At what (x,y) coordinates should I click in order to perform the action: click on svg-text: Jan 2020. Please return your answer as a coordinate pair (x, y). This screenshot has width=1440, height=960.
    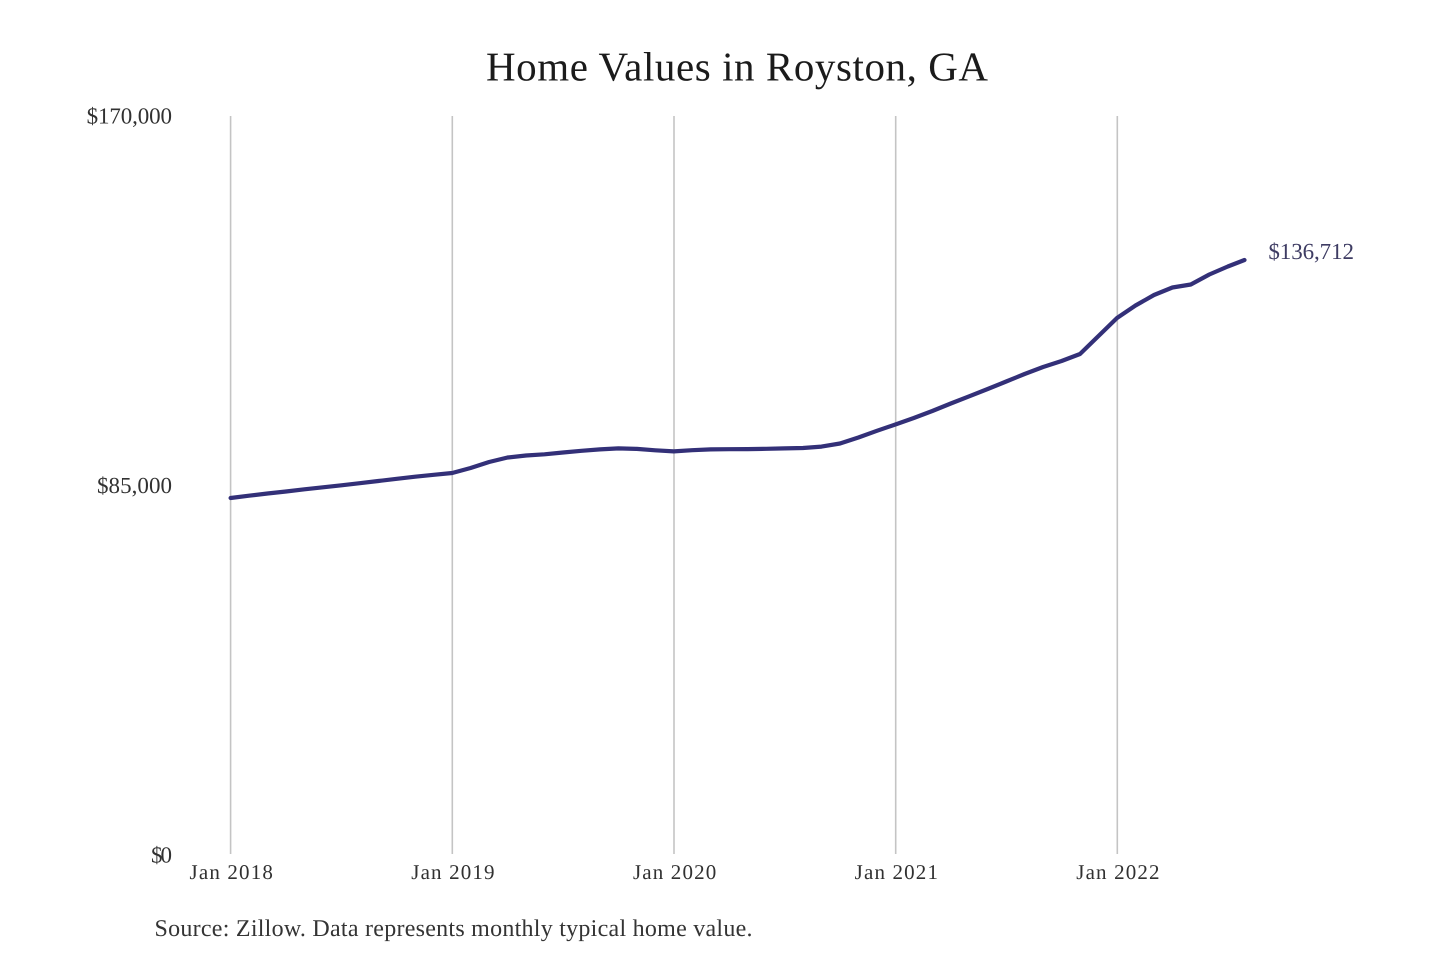
    Looking at the image, I should click on (674, 872).